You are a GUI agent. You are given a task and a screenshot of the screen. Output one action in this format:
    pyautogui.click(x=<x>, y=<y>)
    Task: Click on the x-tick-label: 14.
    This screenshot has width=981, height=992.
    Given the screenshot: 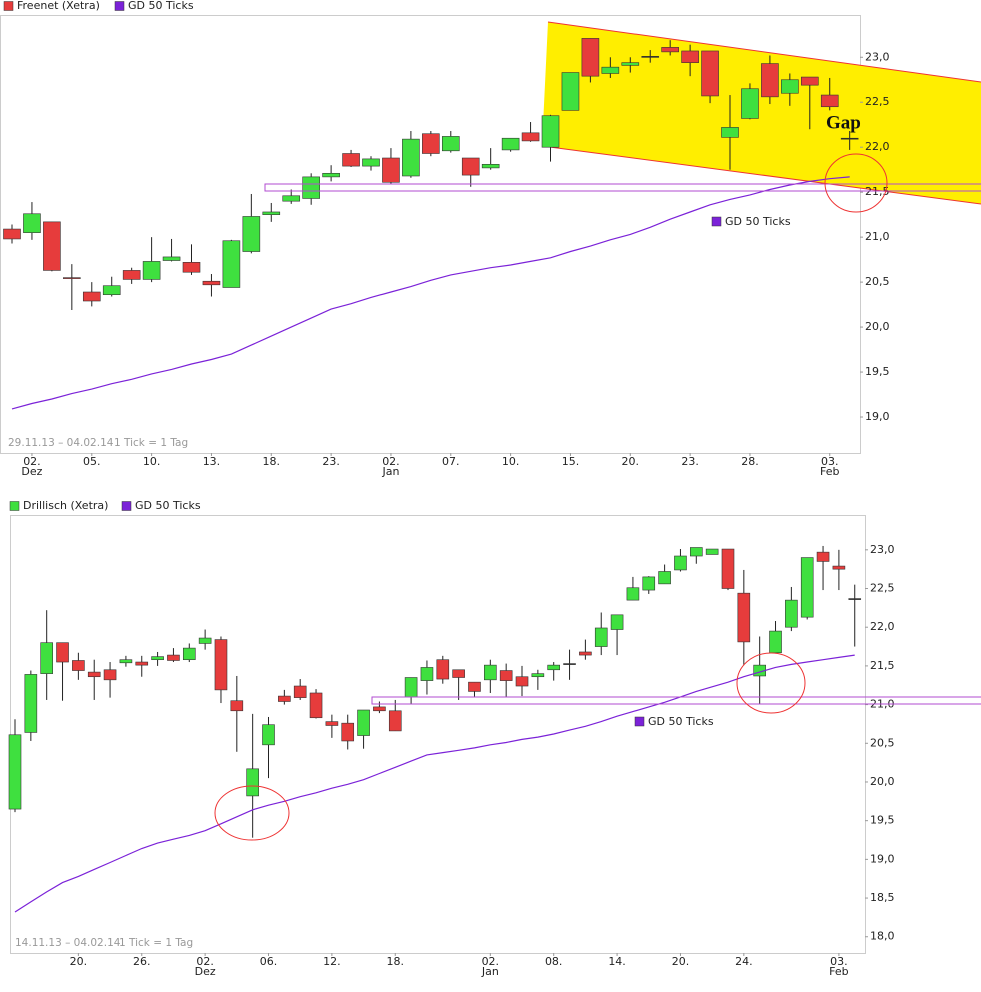 What is the action you would take?
    pyautogui.click(x=617, y=961)
    